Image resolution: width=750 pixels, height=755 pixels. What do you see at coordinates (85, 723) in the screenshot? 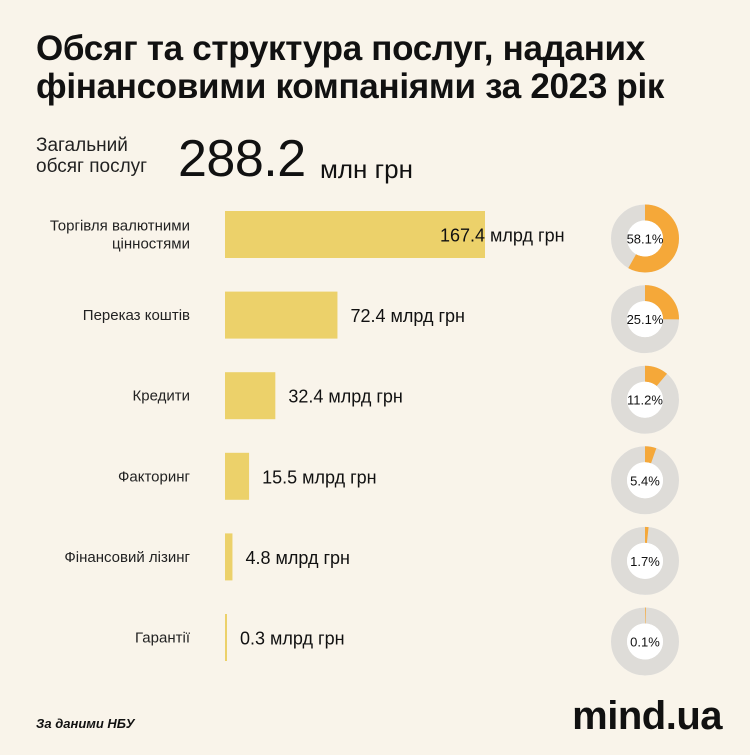
I see `source-note: За даними НБУ` at bounding box center [85, 723].